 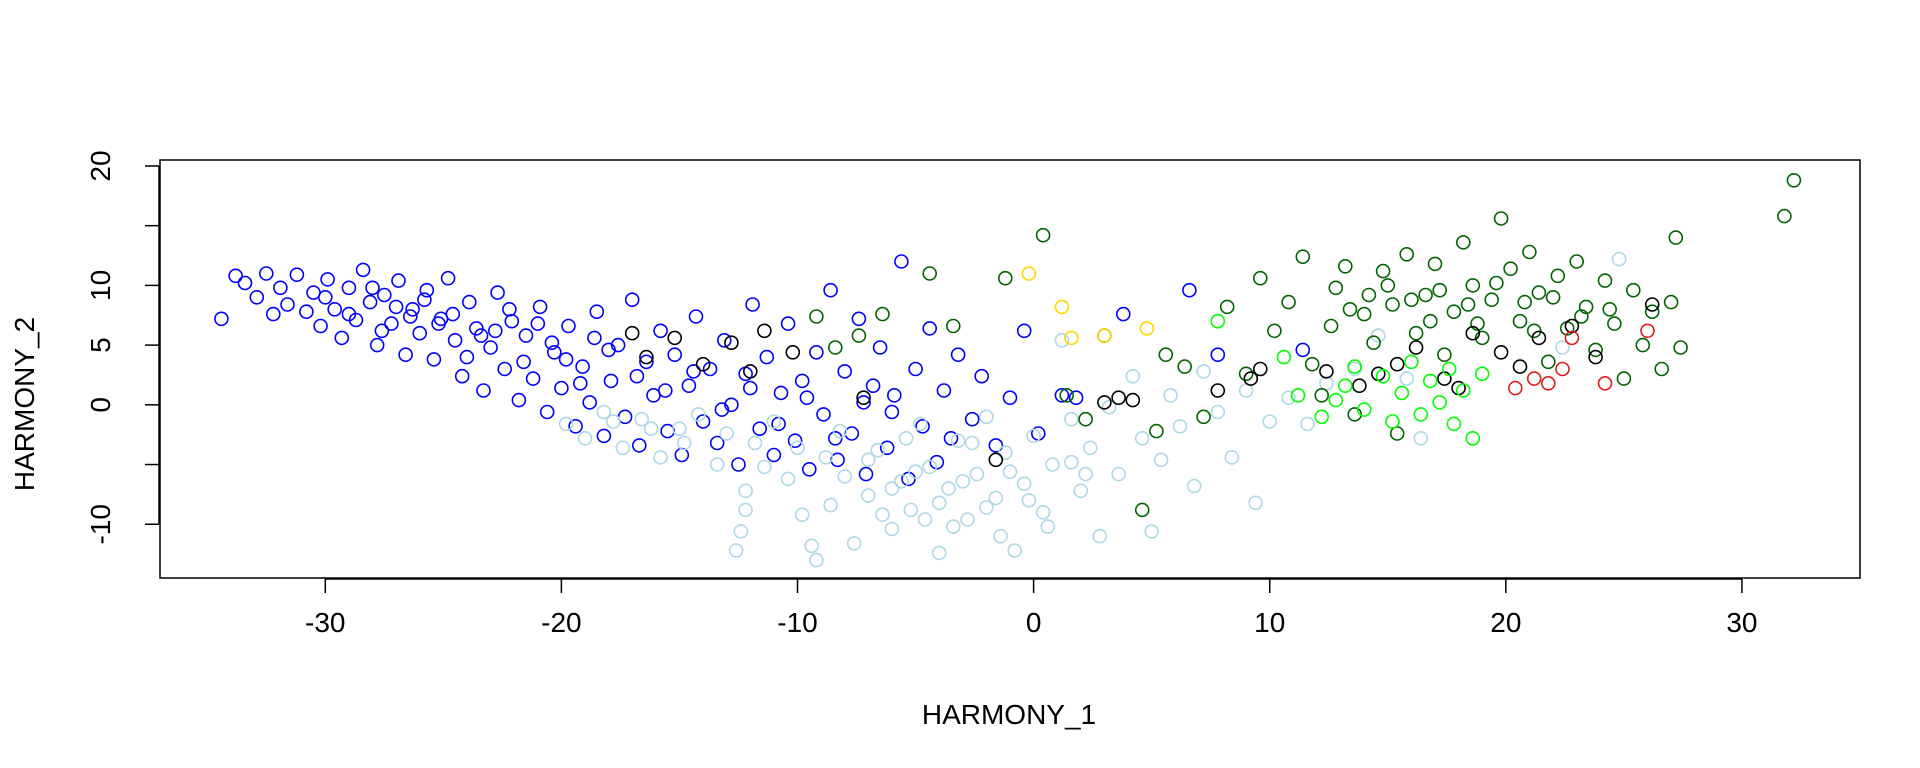 I want to click on y-tick-label: -10, so click(x=100, y=524).